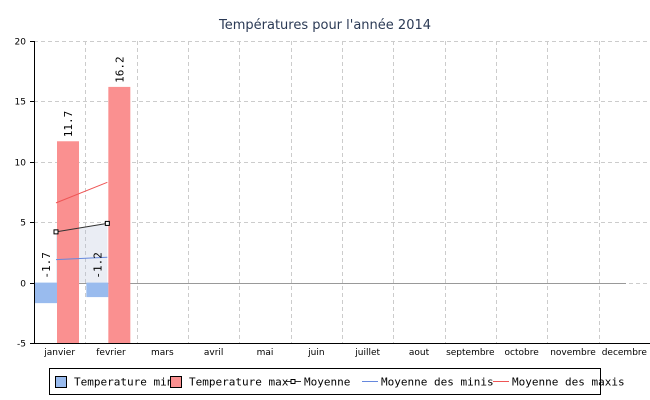 The image size is (650, 400). I want to click on line-moyenne, so click(81, 227).